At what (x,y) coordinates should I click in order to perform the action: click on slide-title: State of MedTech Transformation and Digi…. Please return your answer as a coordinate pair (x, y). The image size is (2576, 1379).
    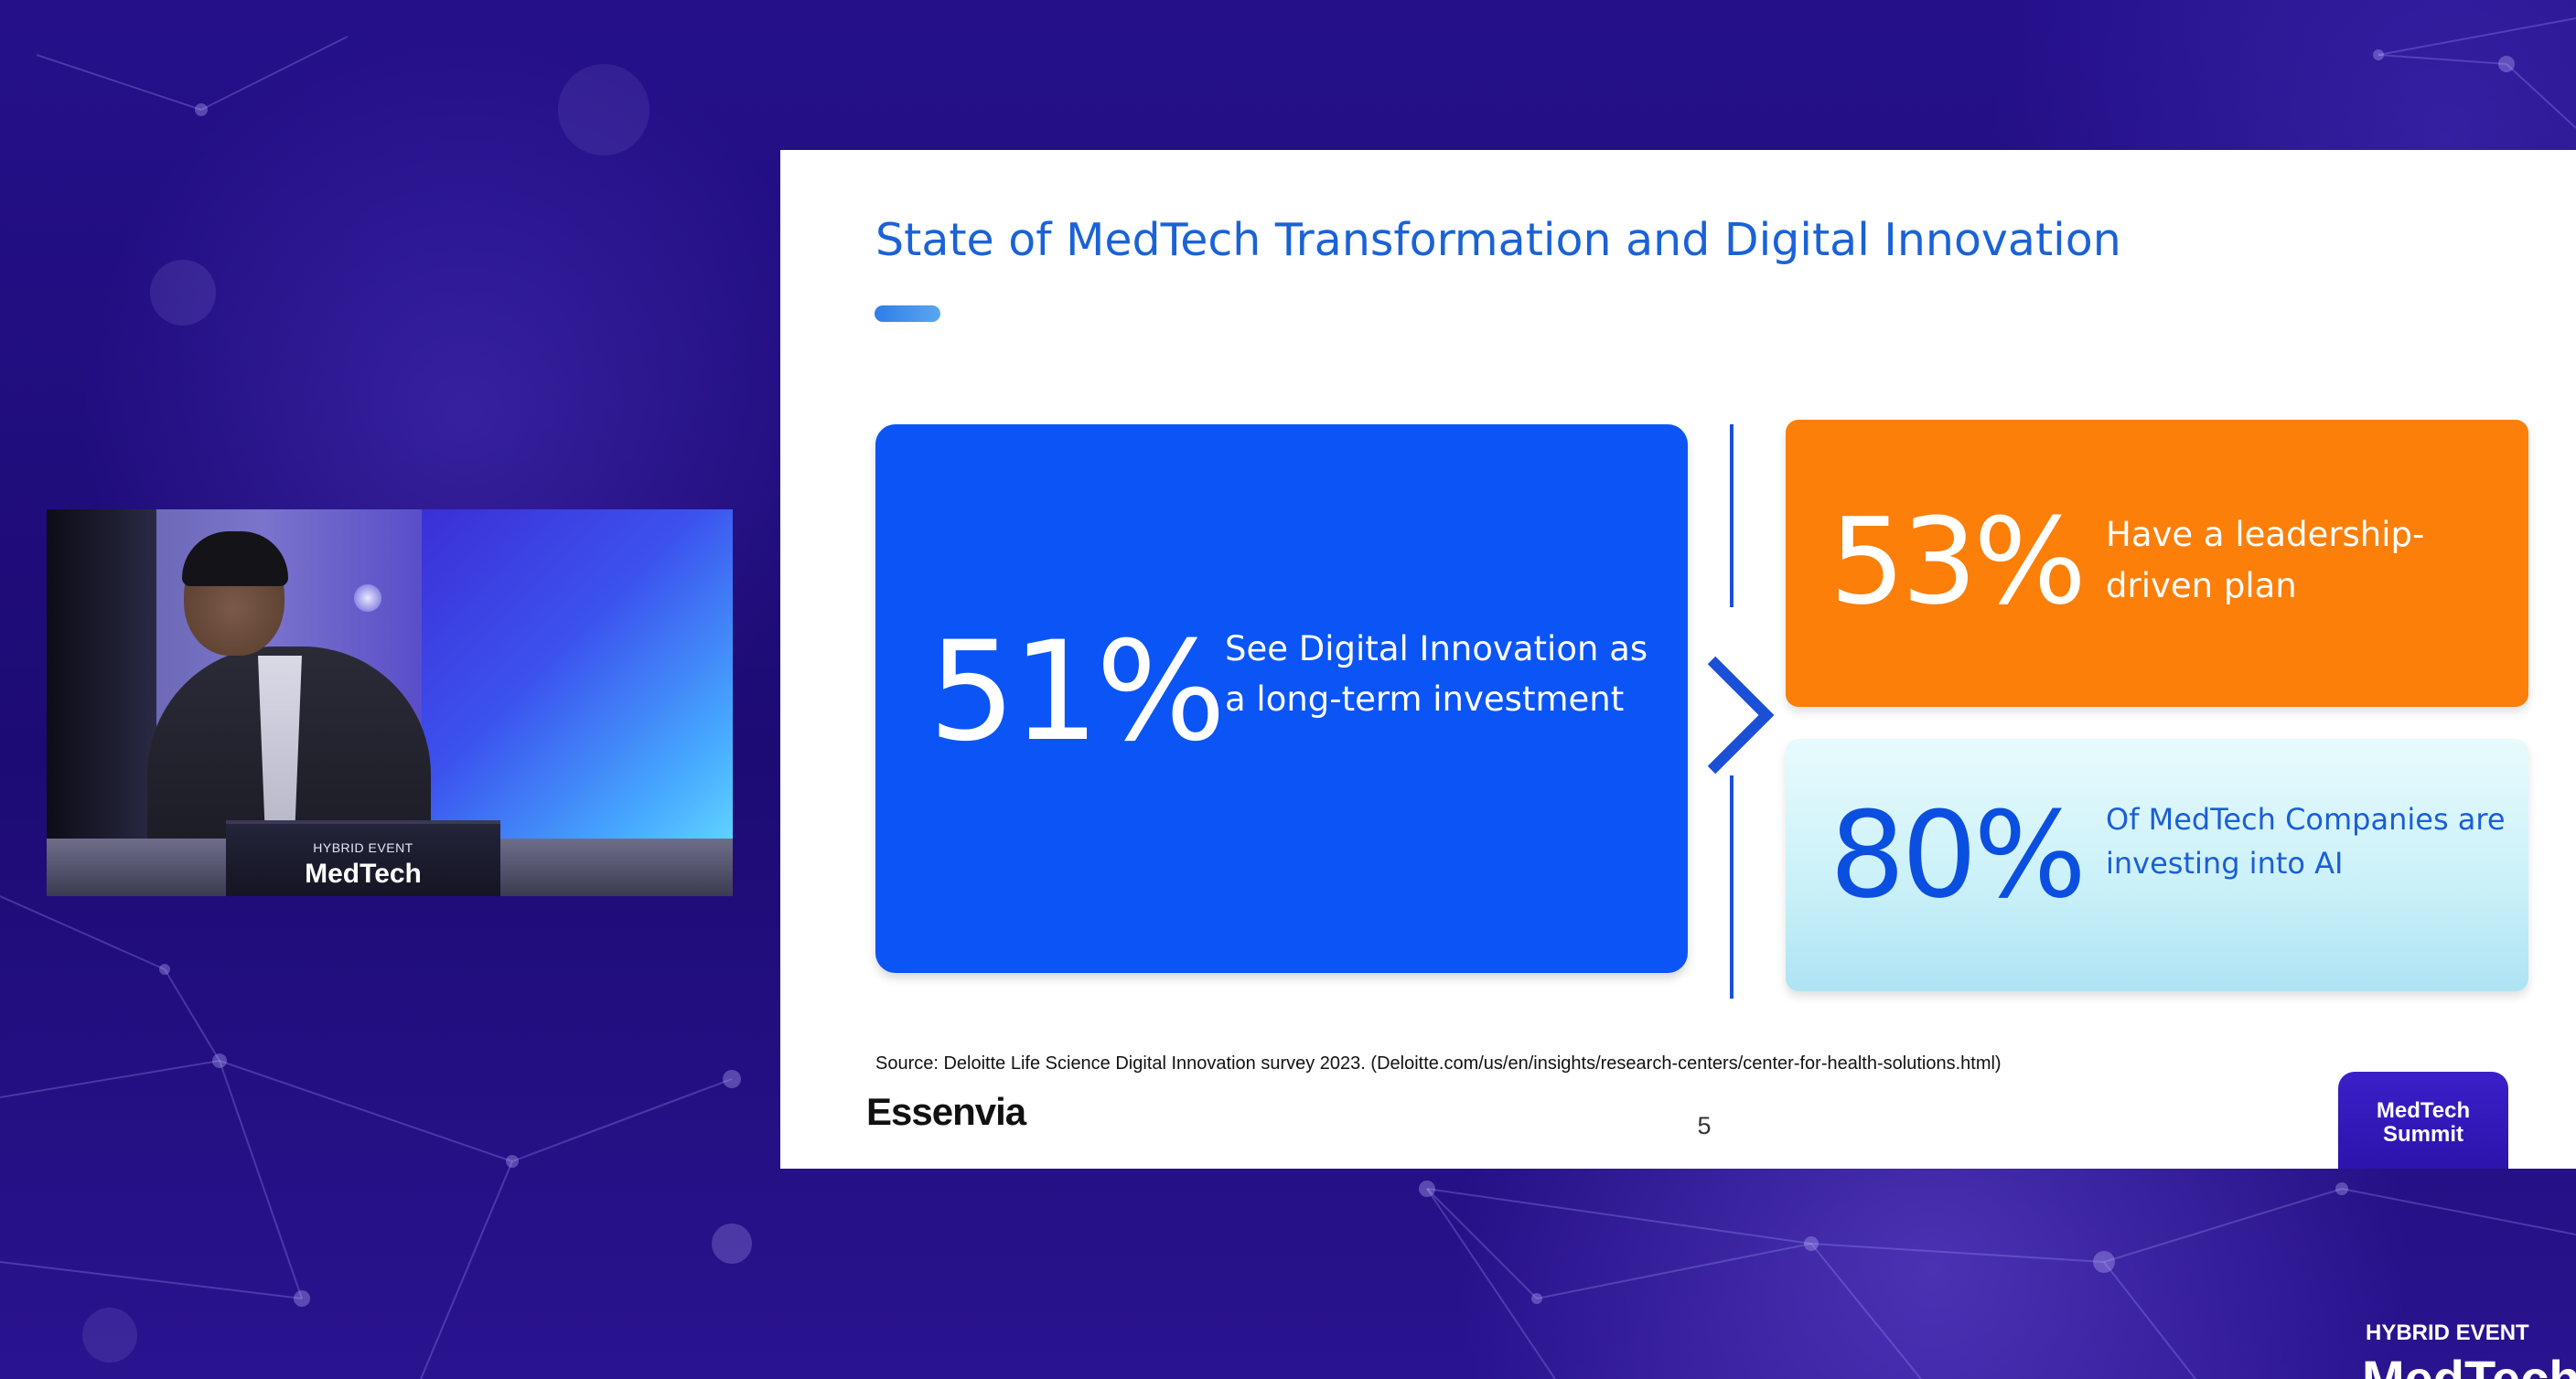
    Looking at the image, I should click on (1498, 240).